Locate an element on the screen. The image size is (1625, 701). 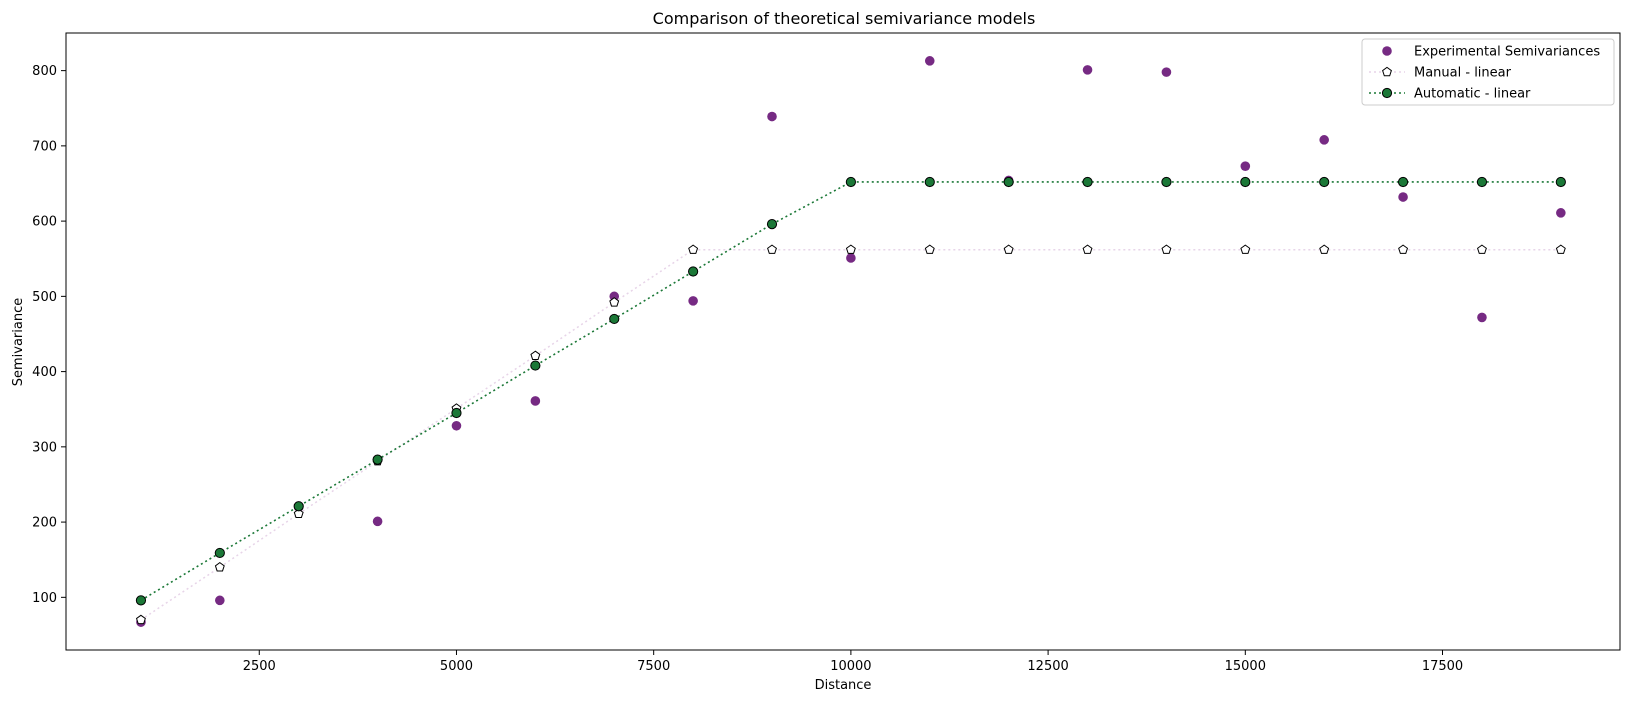
legend-label: Automatic - linear is located at coordinates (1472, 94).